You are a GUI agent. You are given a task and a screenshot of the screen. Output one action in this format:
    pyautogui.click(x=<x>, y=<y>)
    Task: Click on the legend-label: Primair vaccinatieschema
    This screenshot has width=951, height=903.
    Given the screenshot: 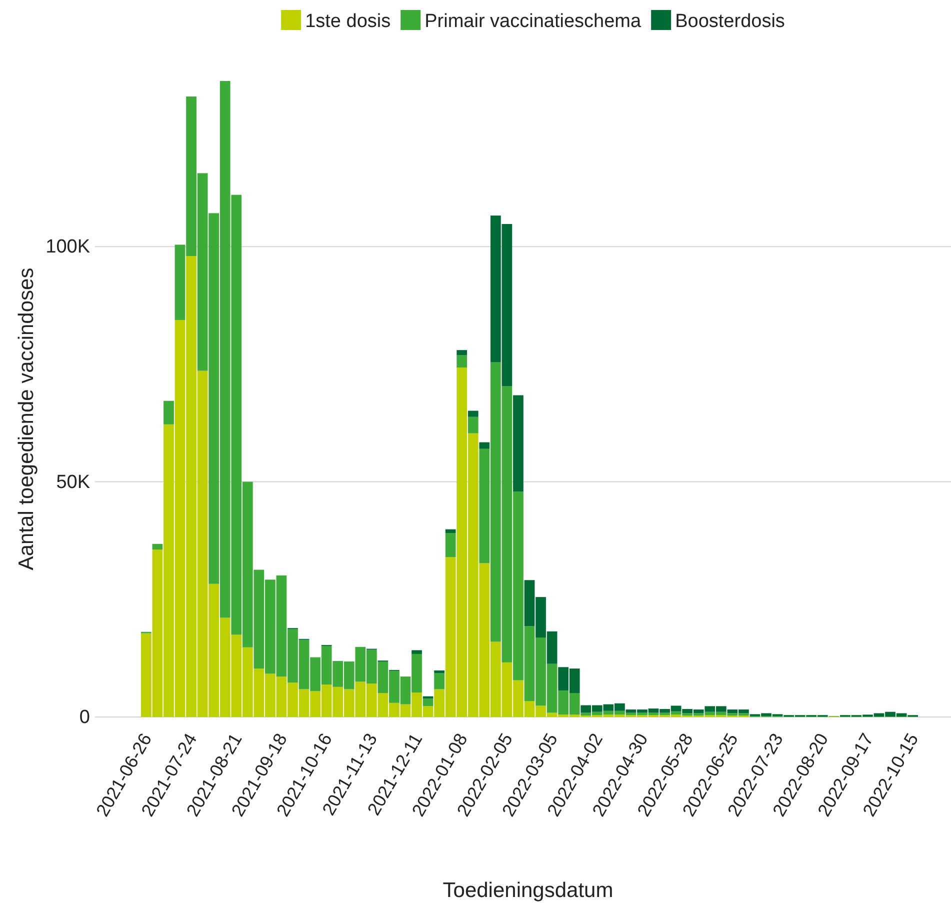 What is the action you would take?
    pyautogui.click(x=533, y=21)
    